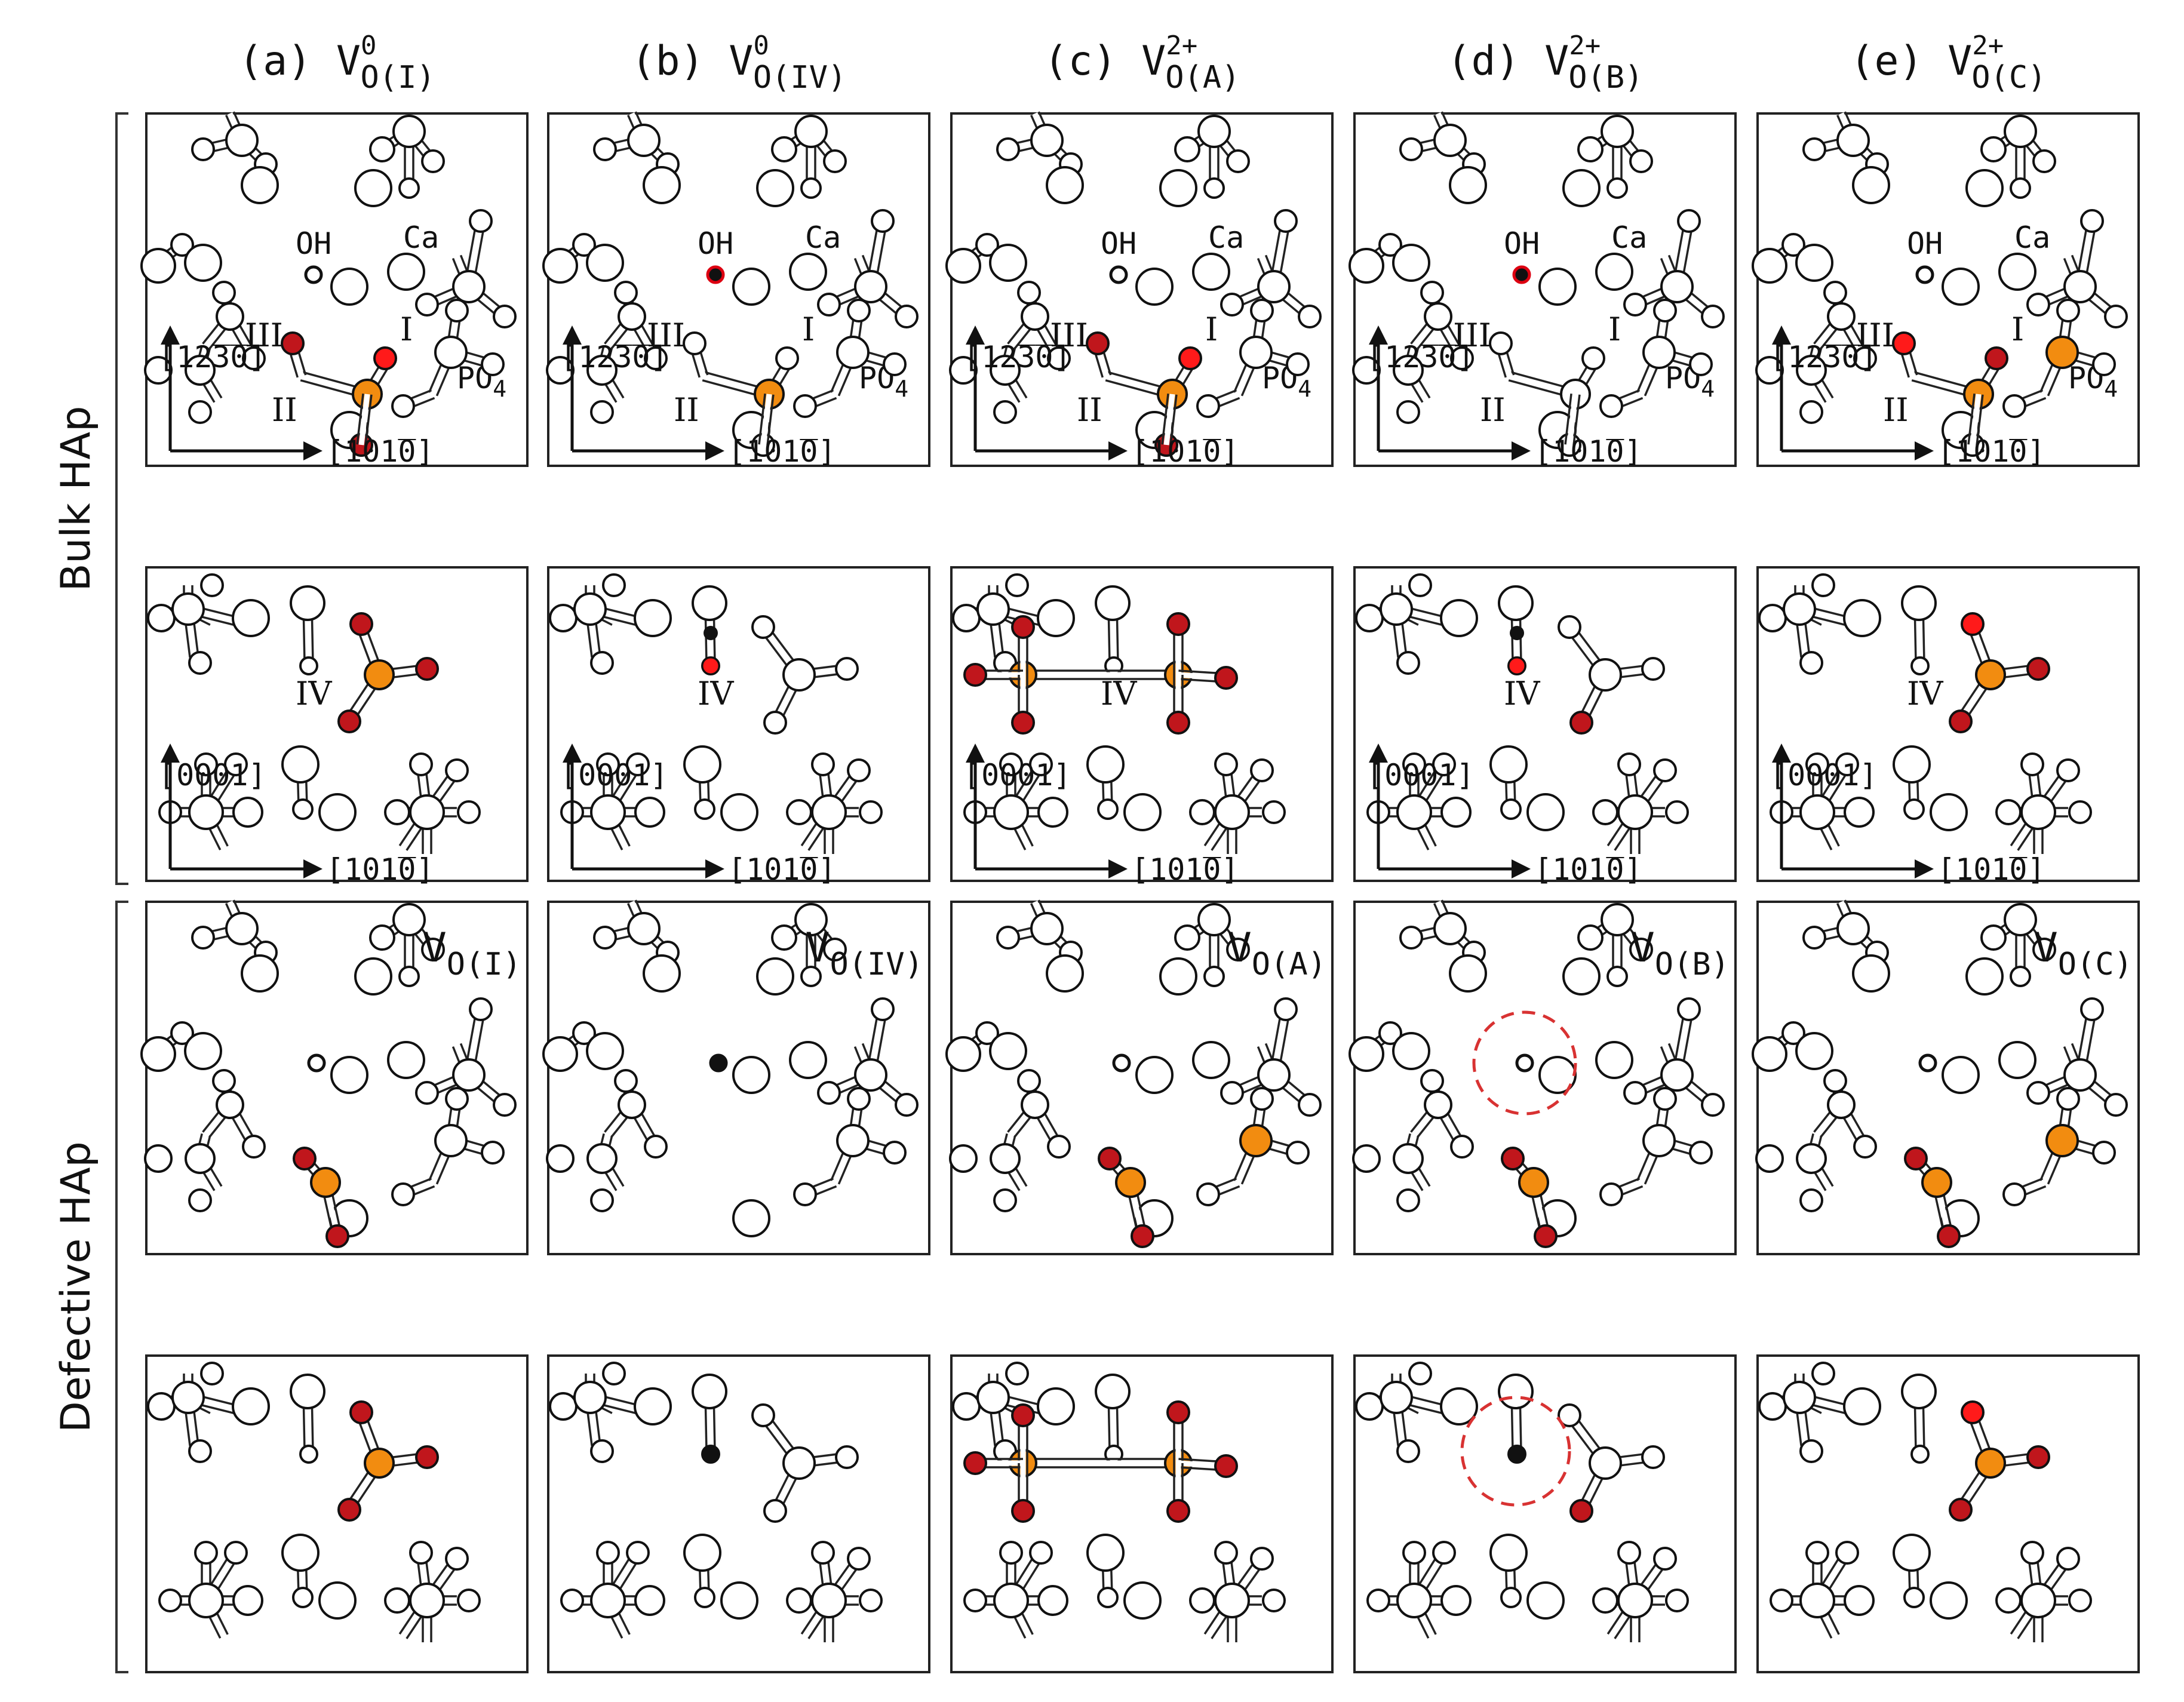 This screenshot has height=1702, width=2184. Describe the element at coordinates (1948, 727) in the screenshot. I see `panel-r2-c5: IV [0001] [101̅0]` at that location.